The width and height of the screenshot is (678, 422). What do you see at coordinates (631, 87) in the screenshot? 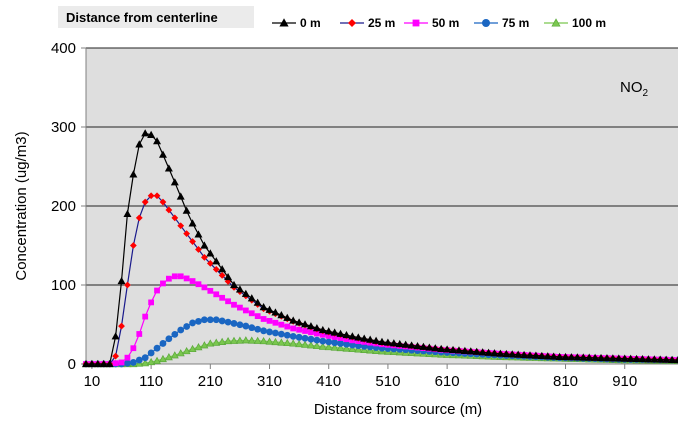
I see `pollutant-annotation-base: NO` at bounding box center [631, 87].